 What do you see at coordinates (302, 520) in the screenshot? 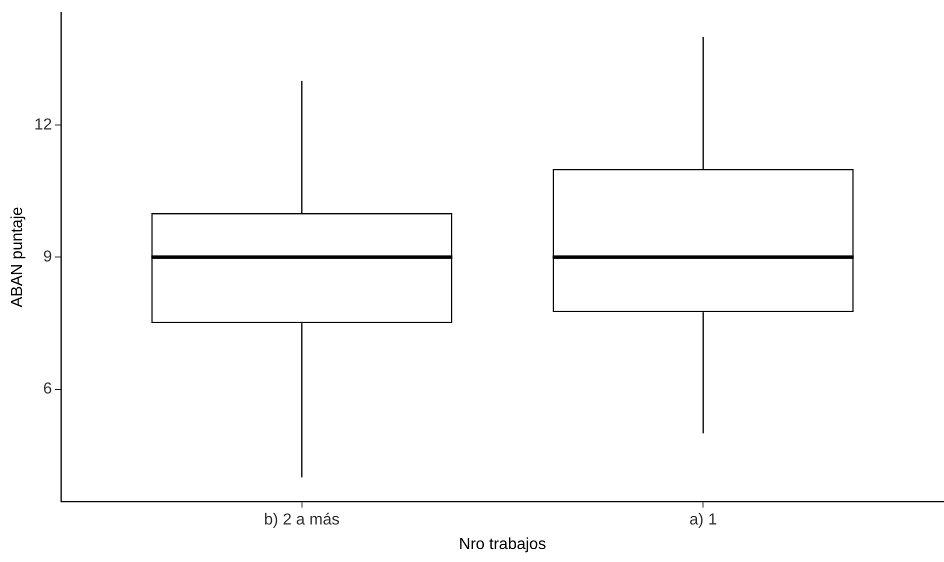
I see `x-tick-label: b) 2 a más` at bounding box center [302, 520].